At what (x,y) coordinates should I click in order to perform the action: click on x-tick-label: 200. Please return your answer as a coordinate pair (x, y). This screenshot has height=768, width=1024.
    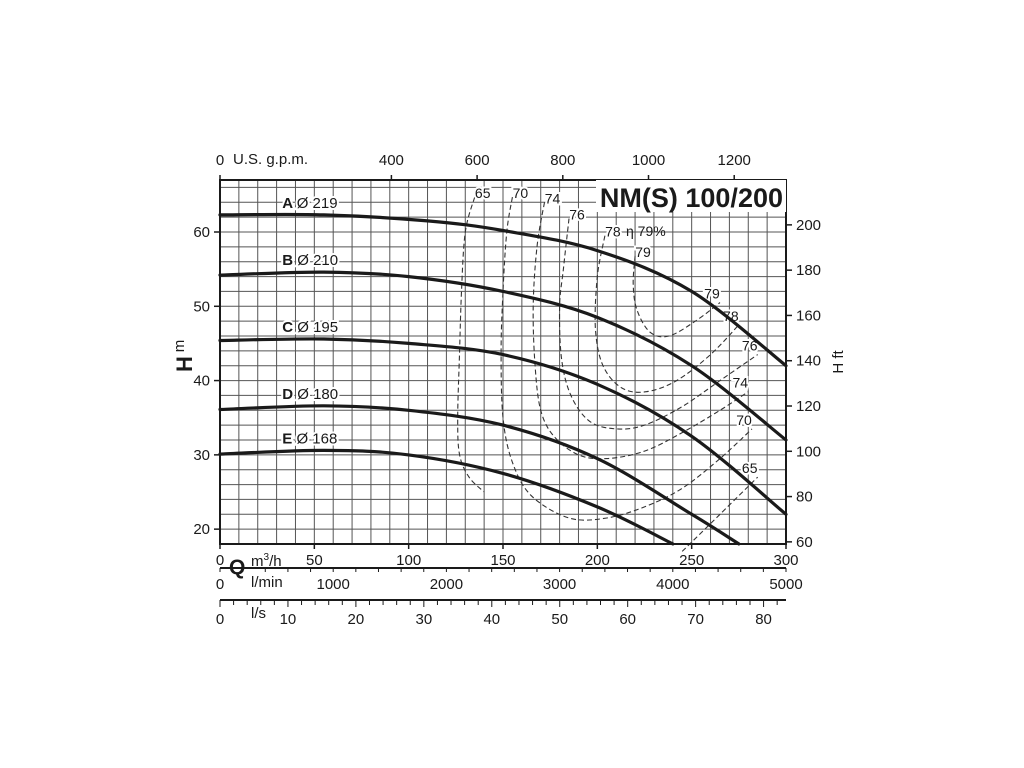
    Looking at the image, I should click on (597, 560).